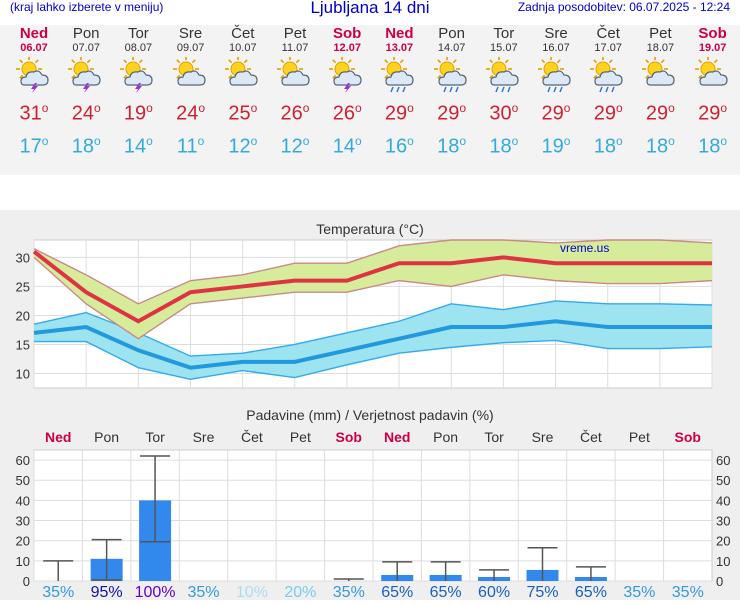 The height and width of the screenshot is (605, 740). I want to click on forecast-day: Sob 19.07 29o 18o, so click(713, 92).